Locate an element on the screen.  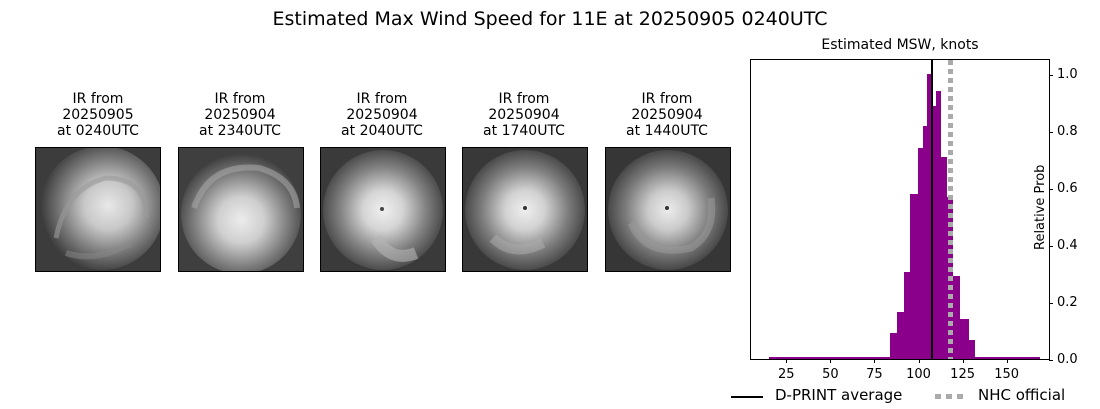
ir-panel-title-3: IR from 20250904 at 2040UTC is located at coordinates (382, 115).